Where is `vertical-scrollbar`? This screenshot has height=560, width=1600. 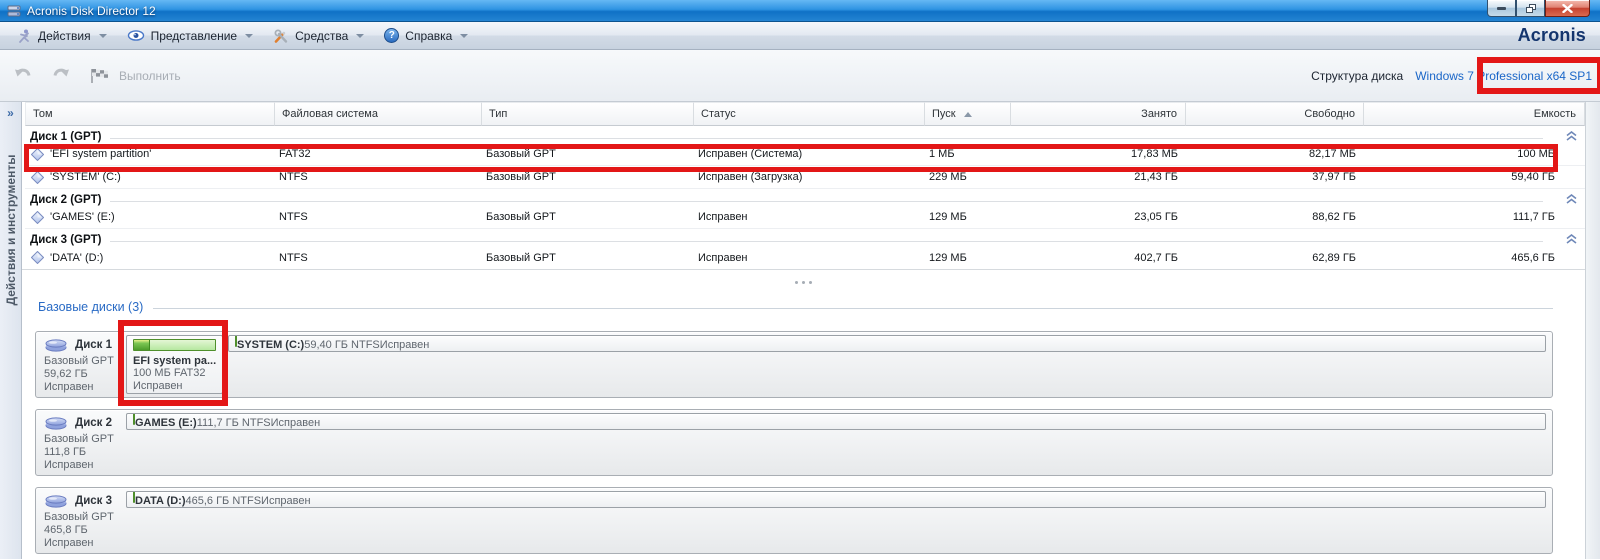
vertical-scrollbar is located at coordinates (1592, 330).